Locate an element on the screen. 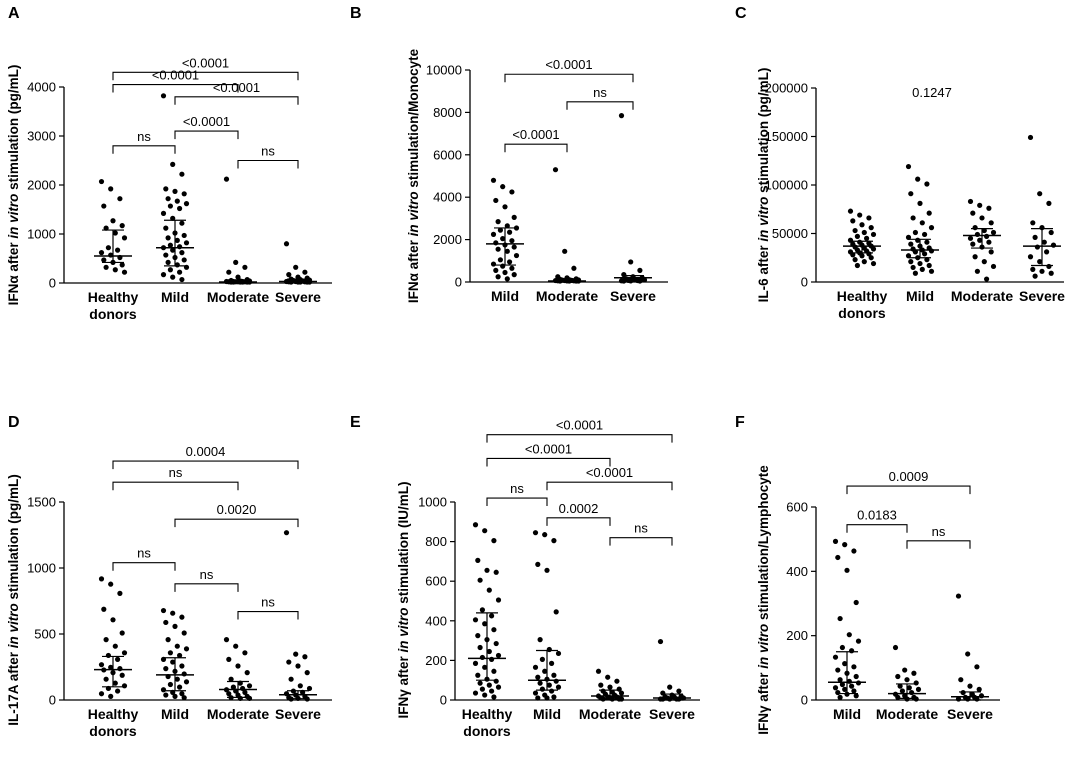 The height and width of the screenshot is (762, 1084). y-tick-label: 6000 is located at coordinates (447, 154).